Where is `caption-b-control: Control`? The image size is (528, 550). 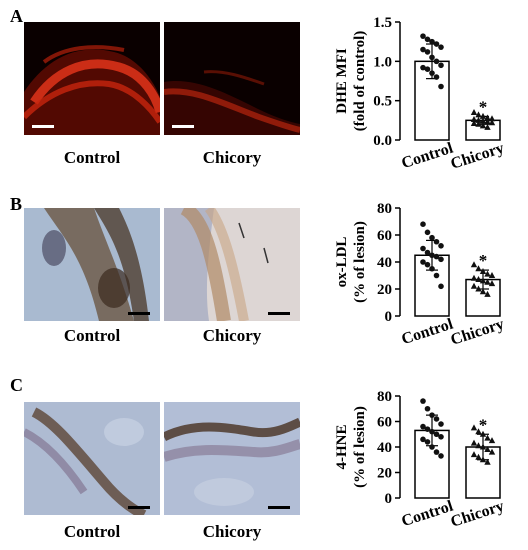 caption-b-control: Control is located at coordinates (92, 335).